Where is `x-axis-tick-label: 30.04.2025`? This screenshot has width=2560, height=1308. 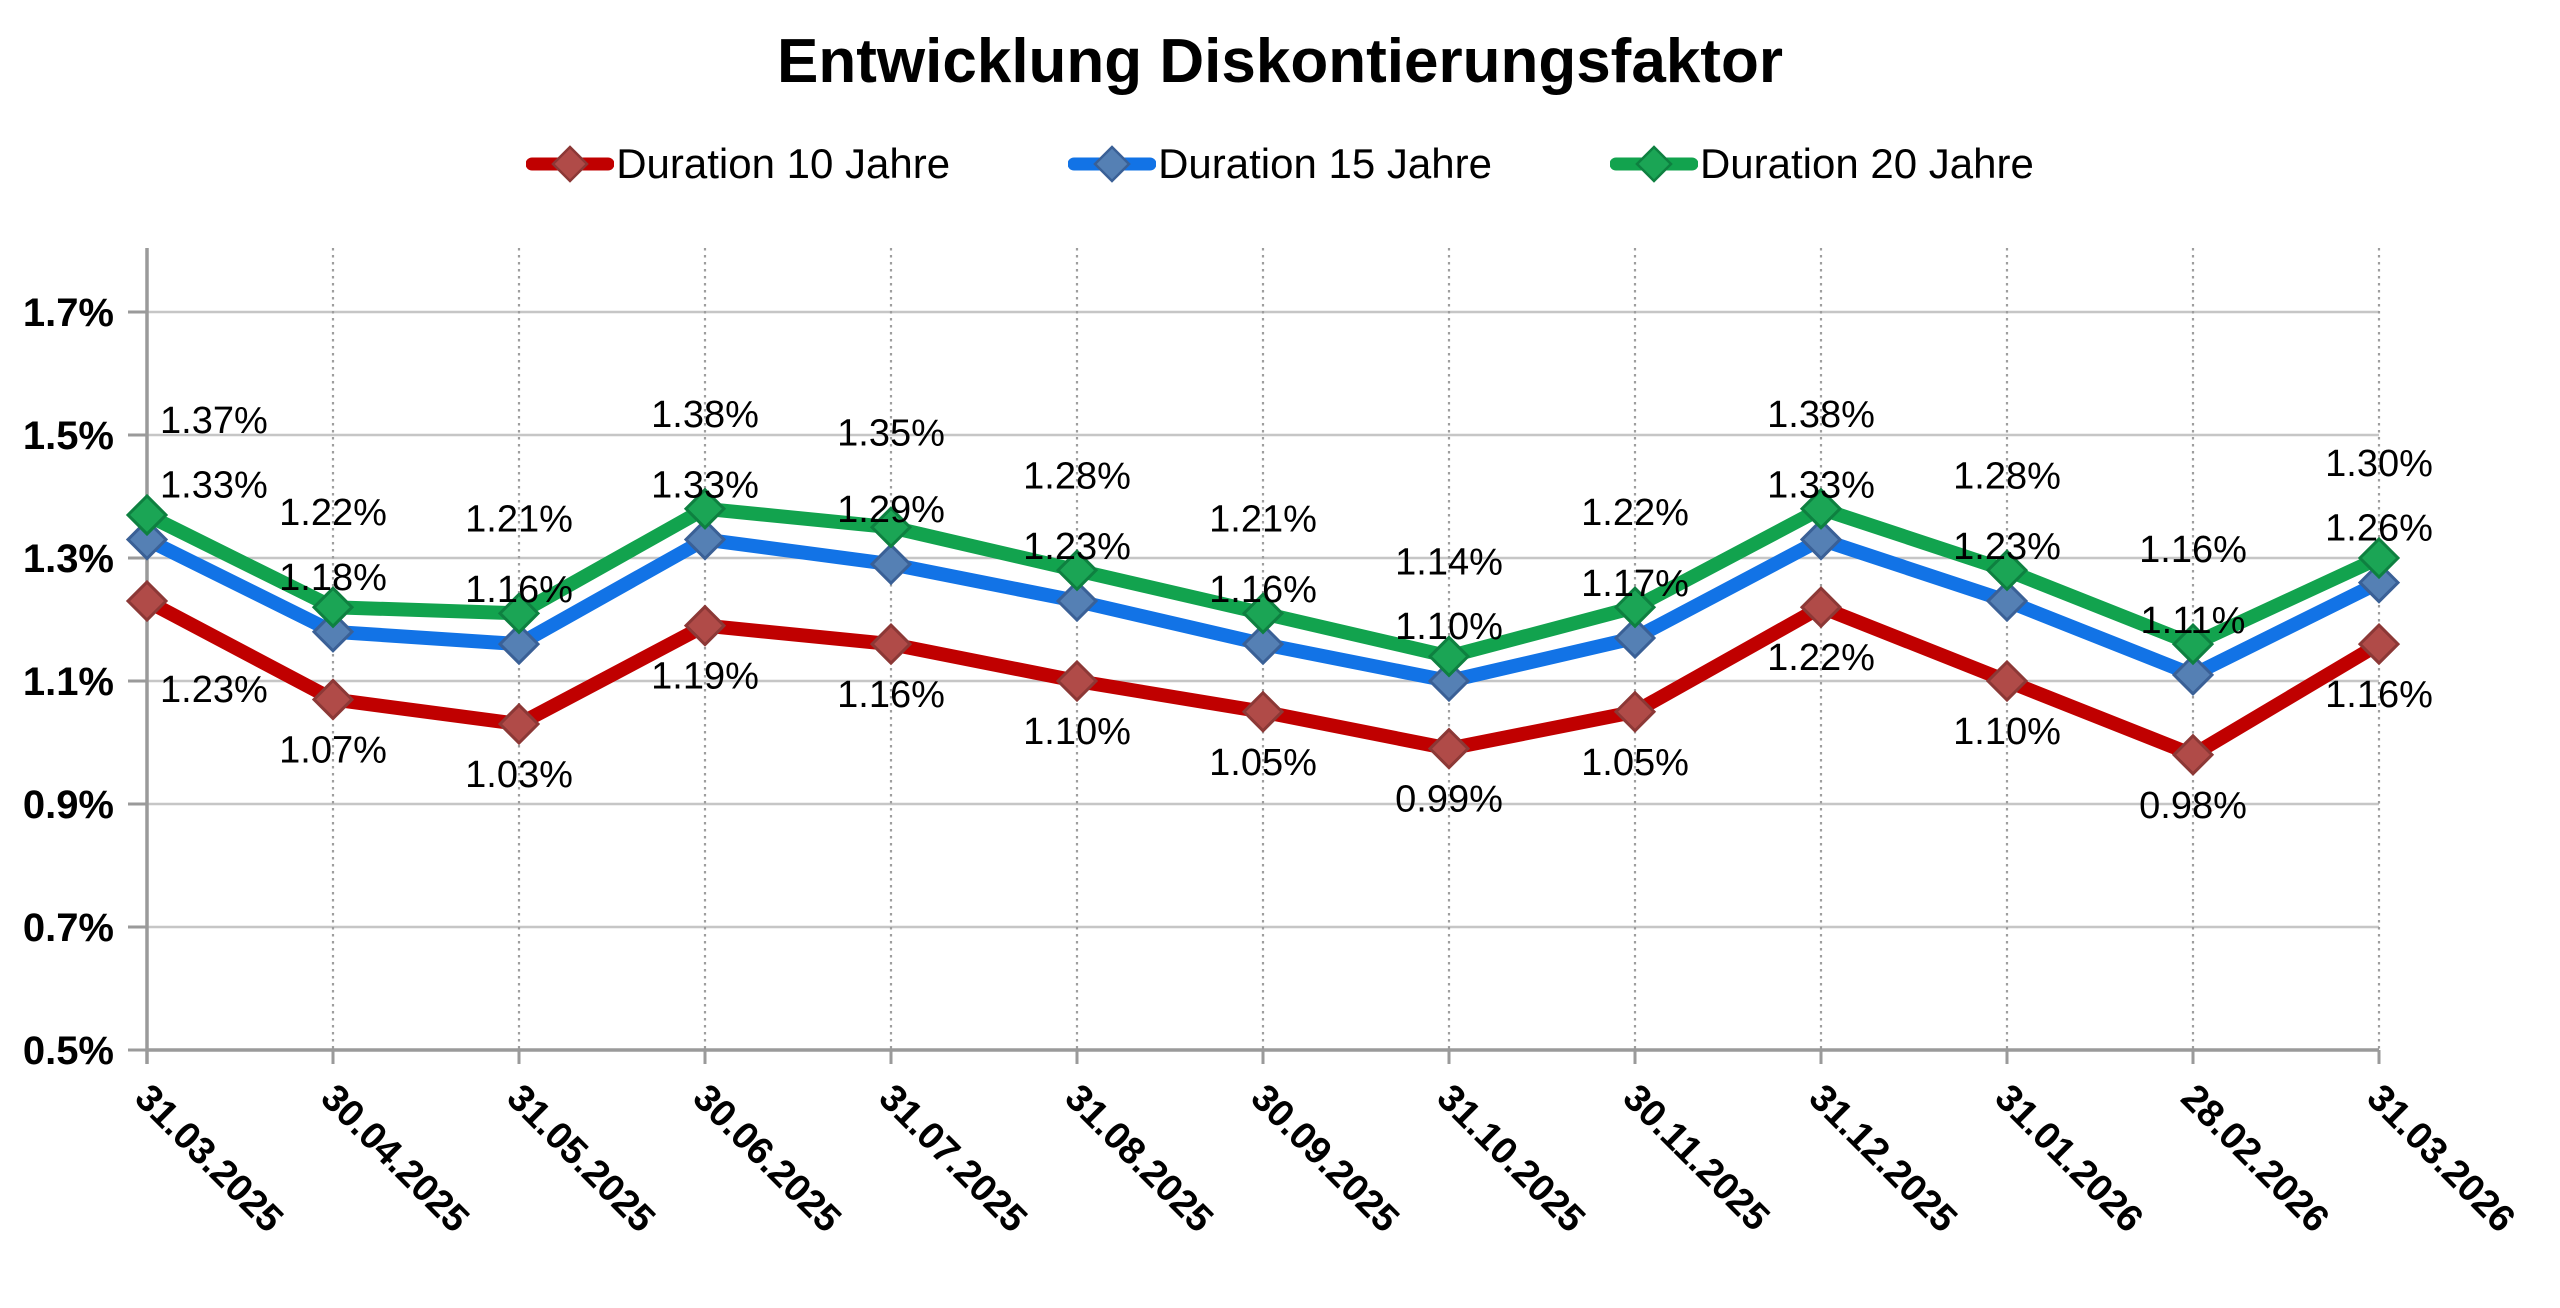 x-axis-tick-label: 30.04.2025 is located at coordinates (395, 1159).